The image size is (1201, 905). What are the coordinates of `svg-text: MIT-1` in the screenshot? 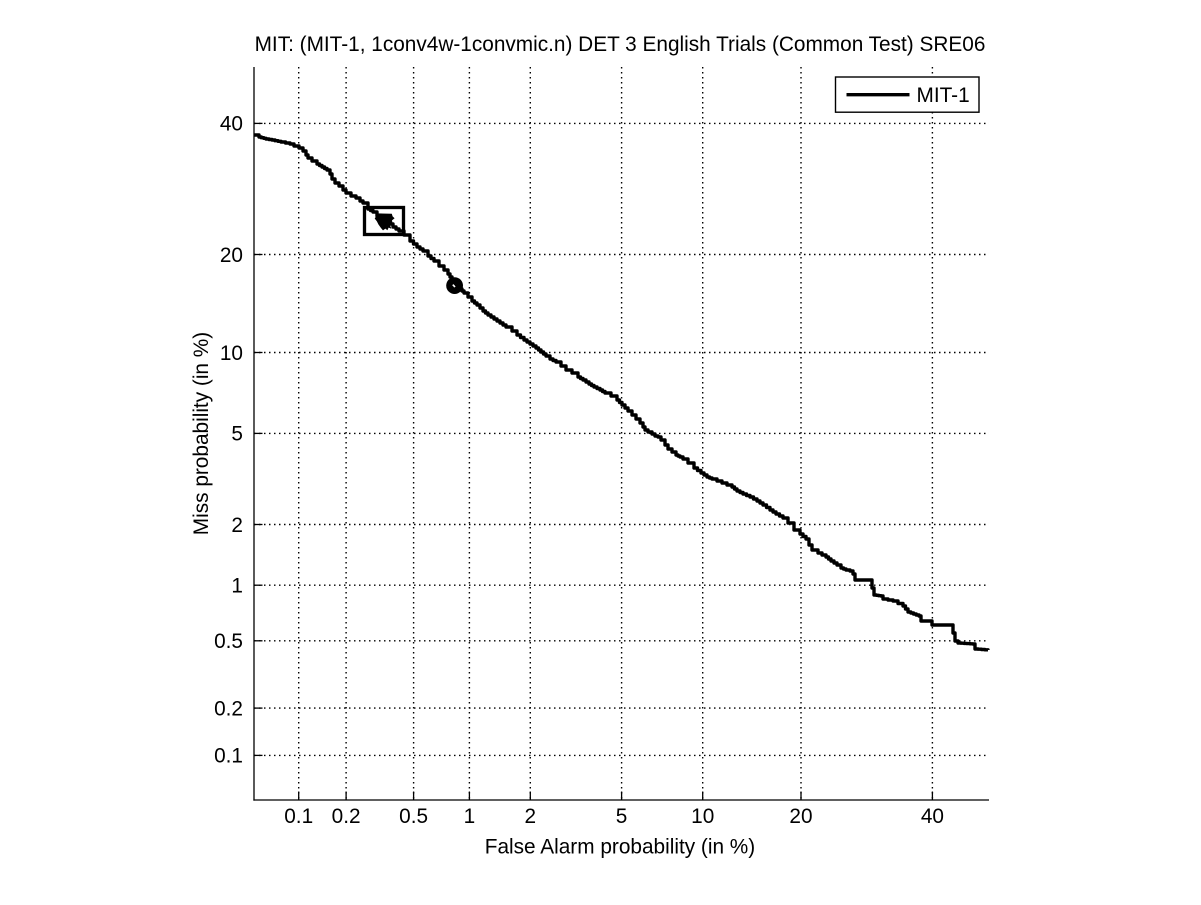 It's located at (943, 95).